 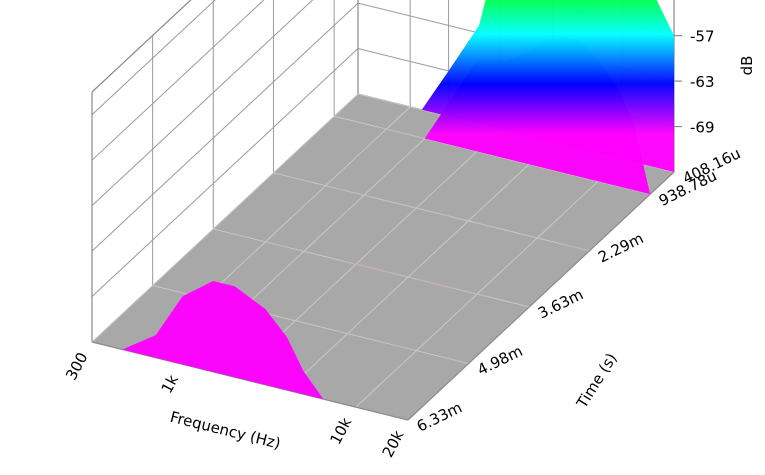 I want to click on freq-tick-label: 300, so click(x=76, y=366).